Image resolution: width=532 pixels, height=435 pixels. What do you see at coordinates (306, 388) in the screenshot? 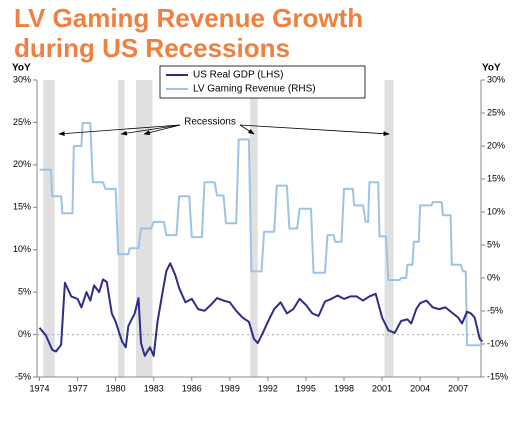
I see `x-tick-label: 1995` at bounding box center [306, 388].